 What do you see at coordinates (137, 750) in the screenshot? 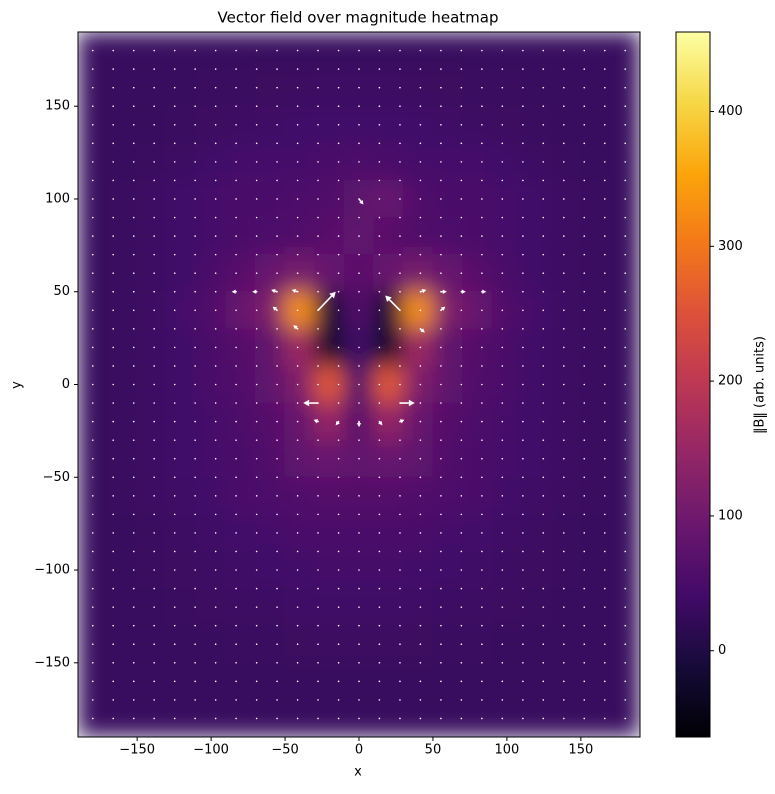
I see `x-tick-label: −150` at bounding box center [137, 750].